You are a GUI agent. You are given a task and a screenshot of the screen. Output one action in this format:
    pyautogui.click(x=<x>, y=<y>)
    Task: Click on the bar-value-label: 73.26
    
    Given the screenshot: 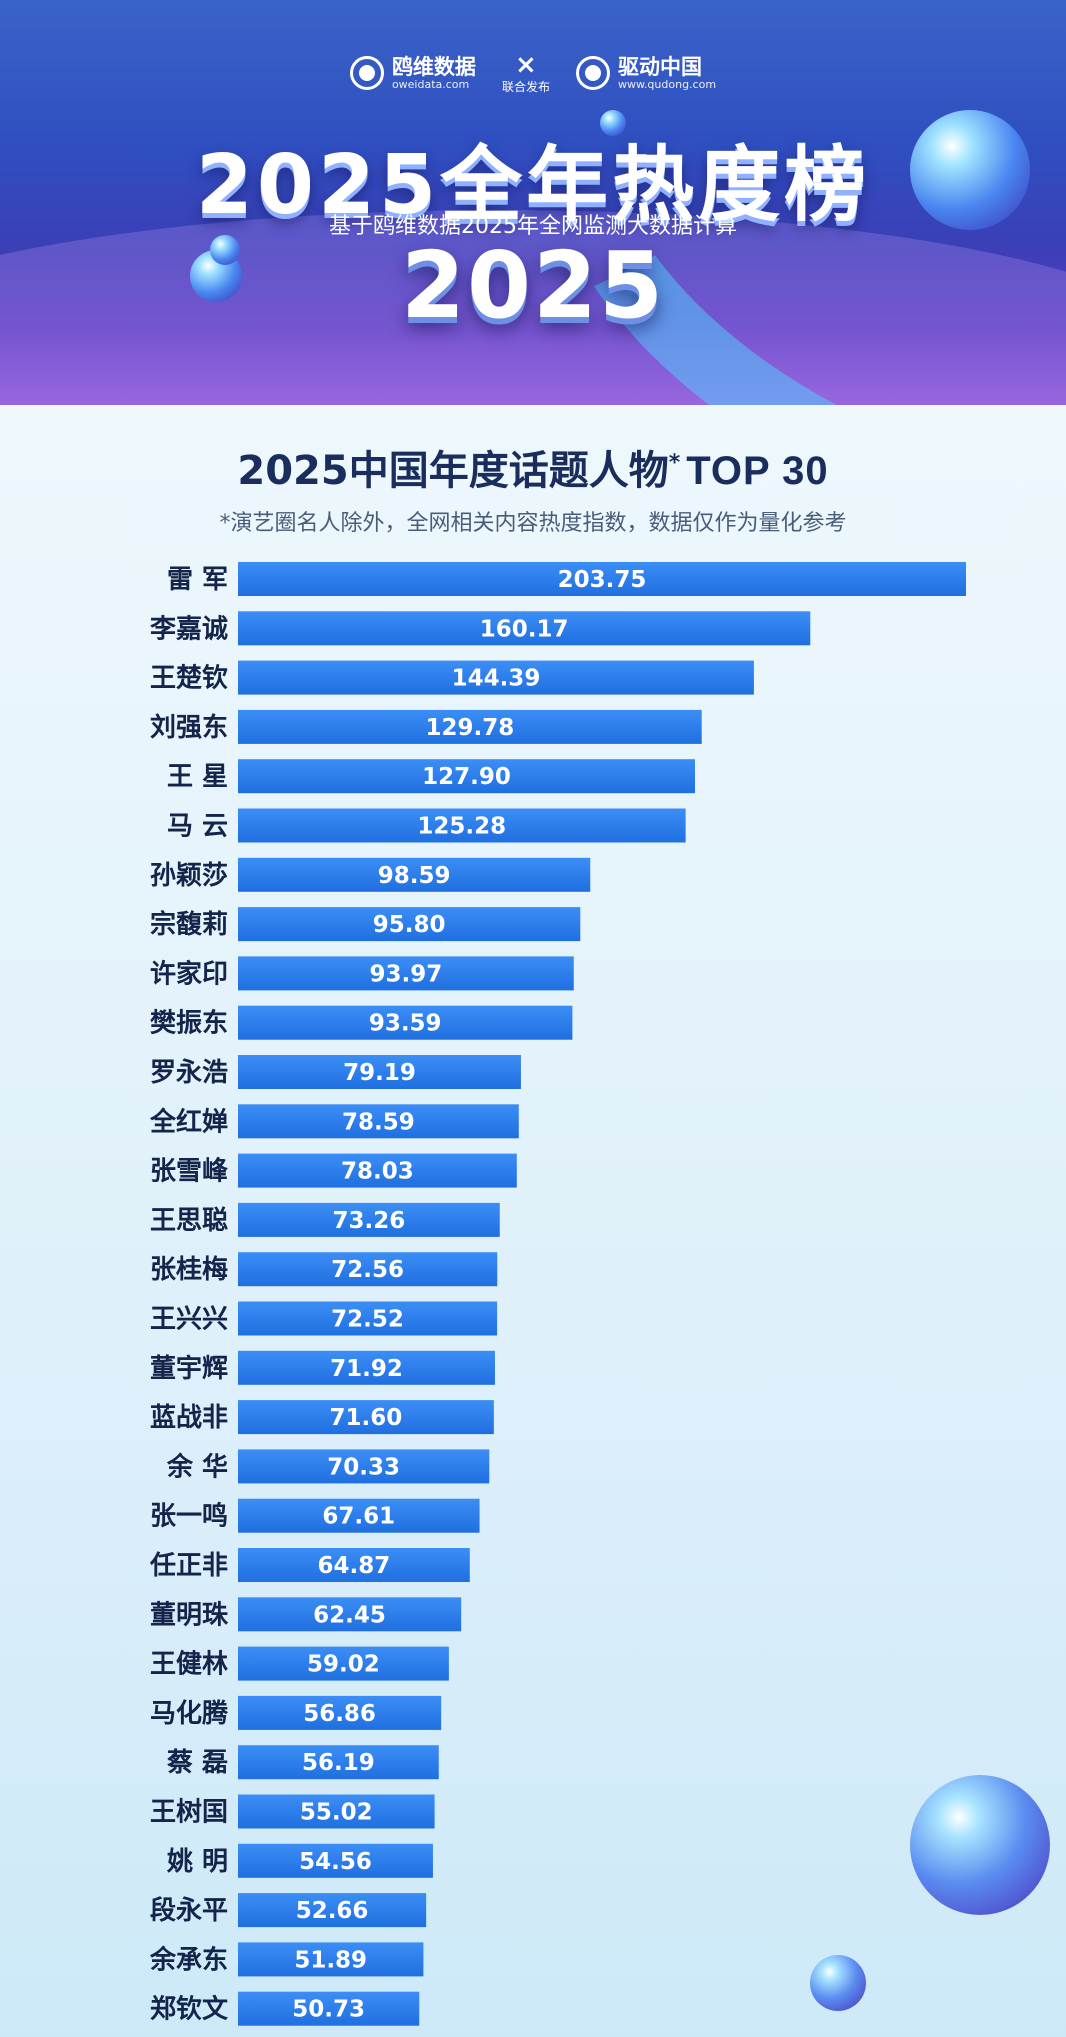 What is the action you would take?
    pyautogui.click(x=368, y=1221)
    